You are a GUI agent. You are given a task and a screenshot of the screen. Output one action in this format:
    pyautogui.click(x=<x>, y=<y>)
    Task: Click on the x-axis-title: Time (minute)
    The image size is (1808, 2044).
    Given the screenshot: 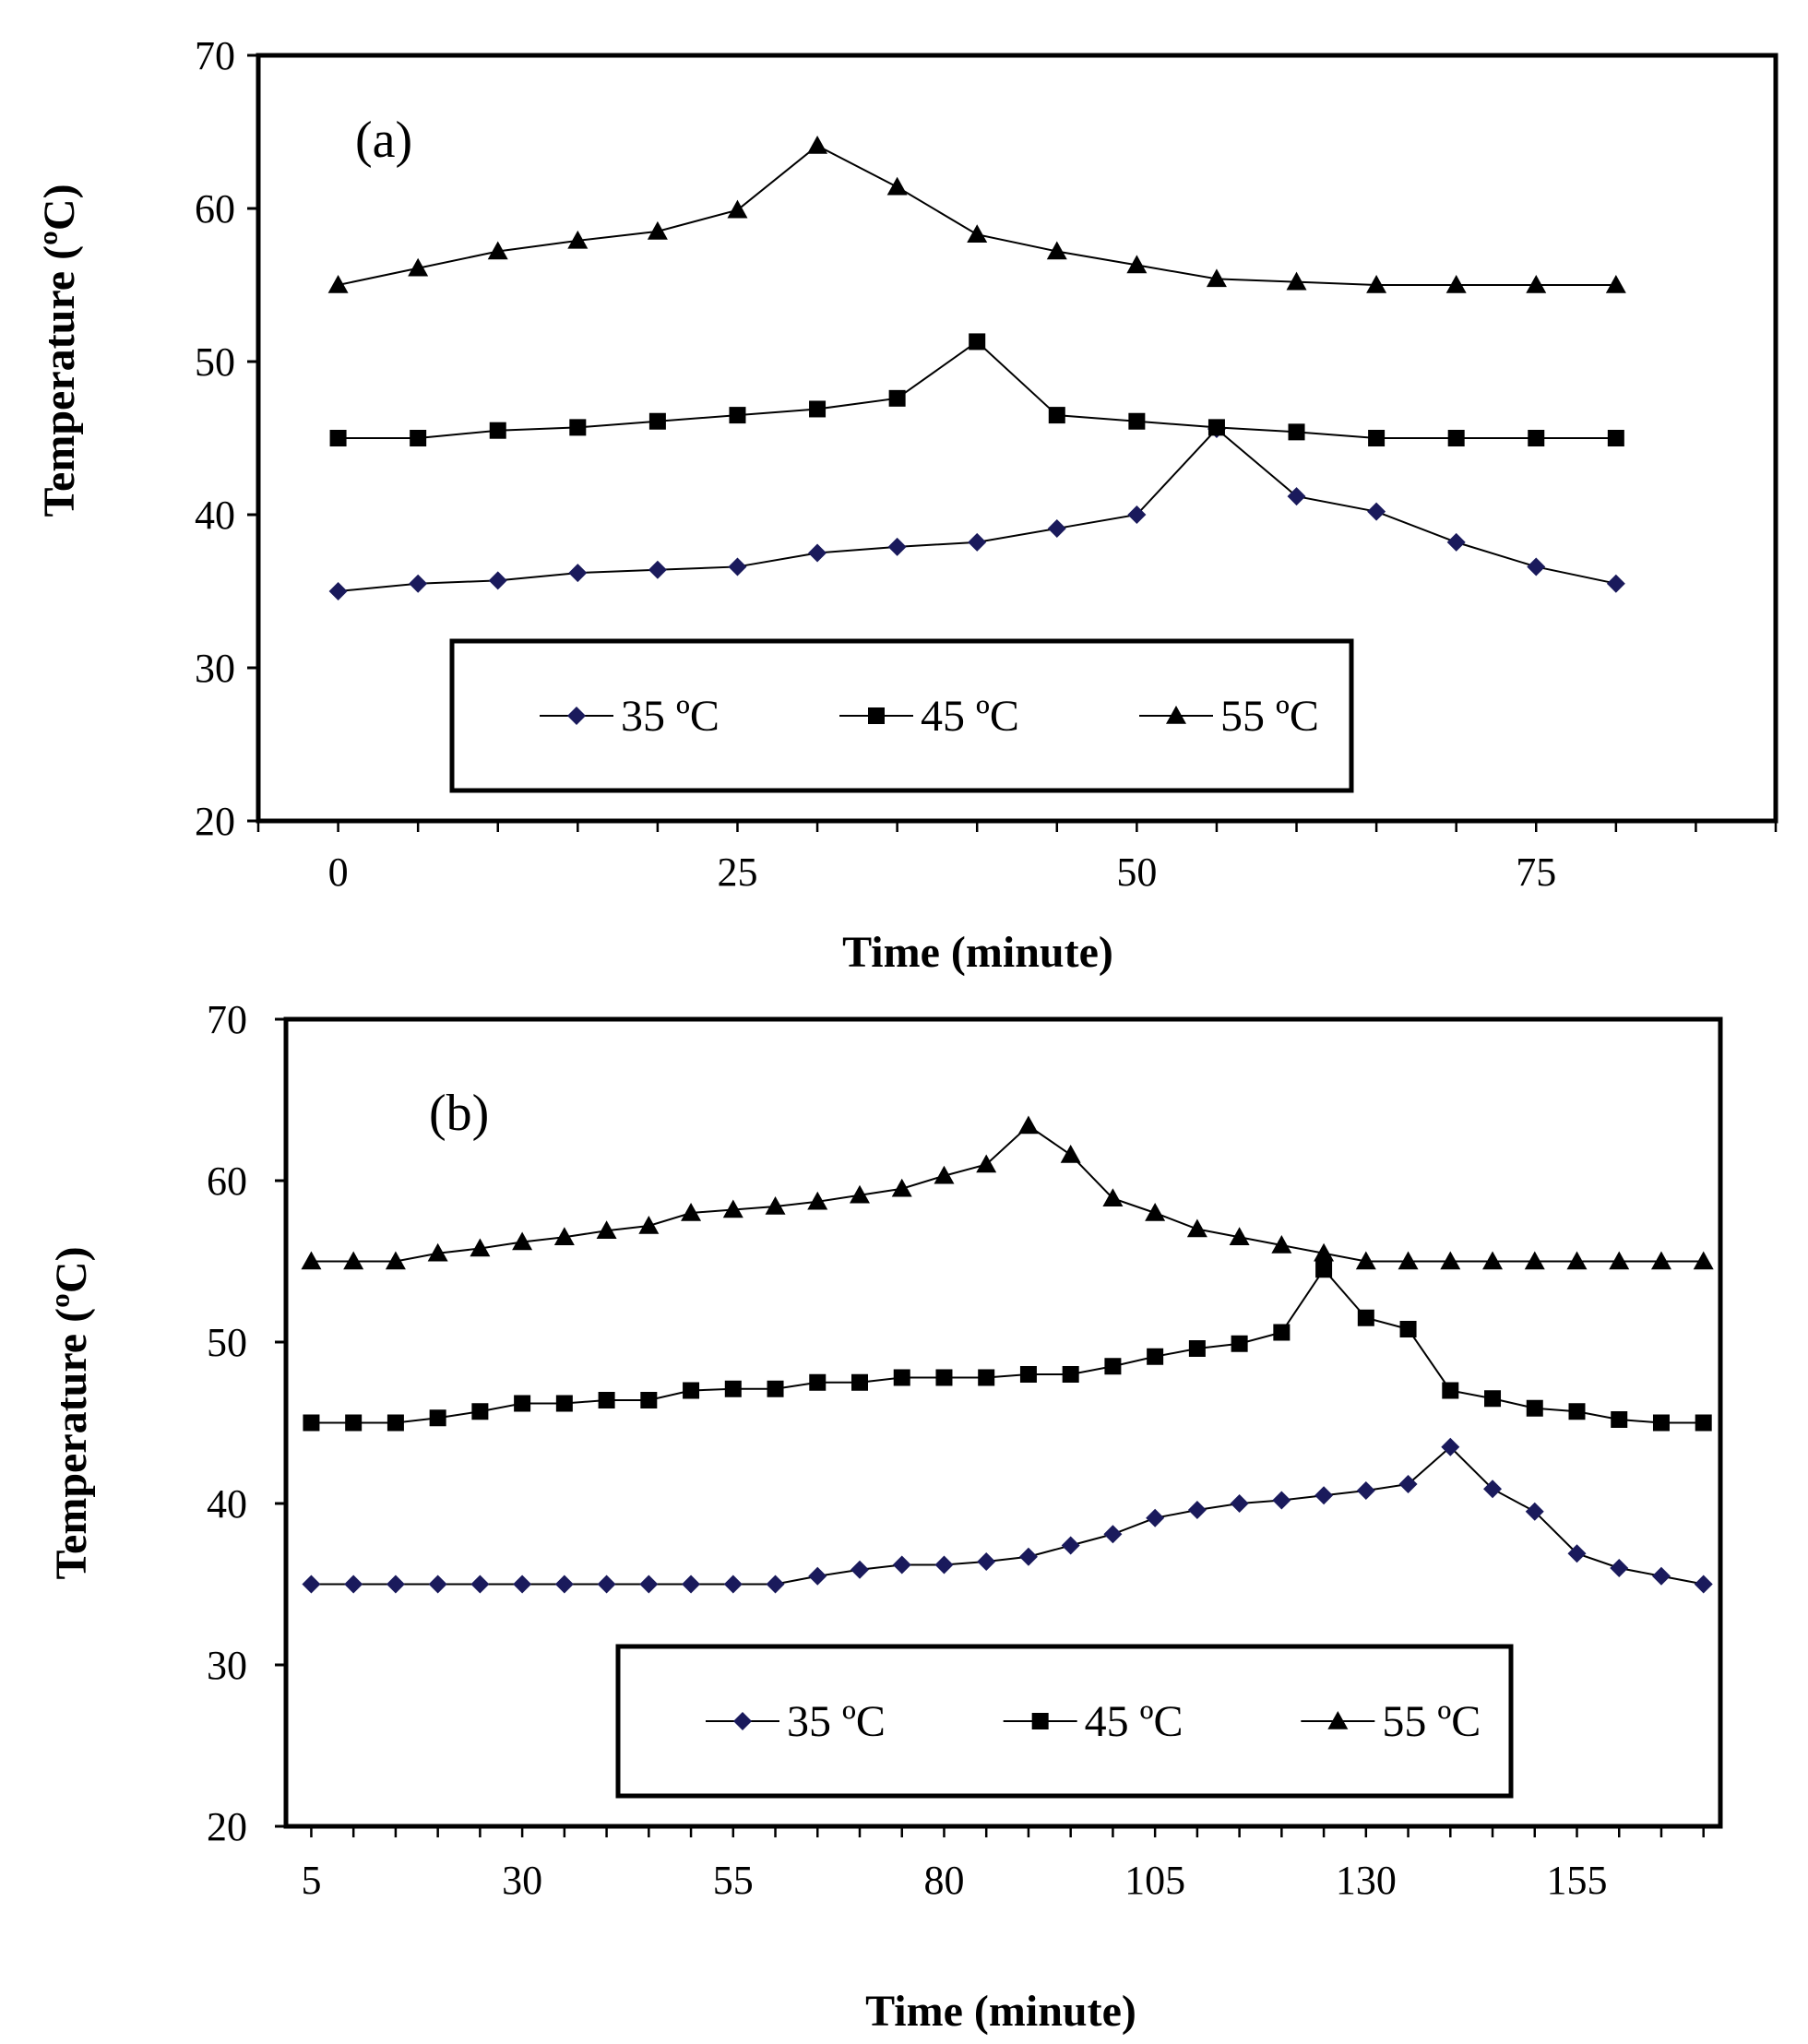 What is the action you would take?
    pyautogui.click(x=1000, y=2012)
    